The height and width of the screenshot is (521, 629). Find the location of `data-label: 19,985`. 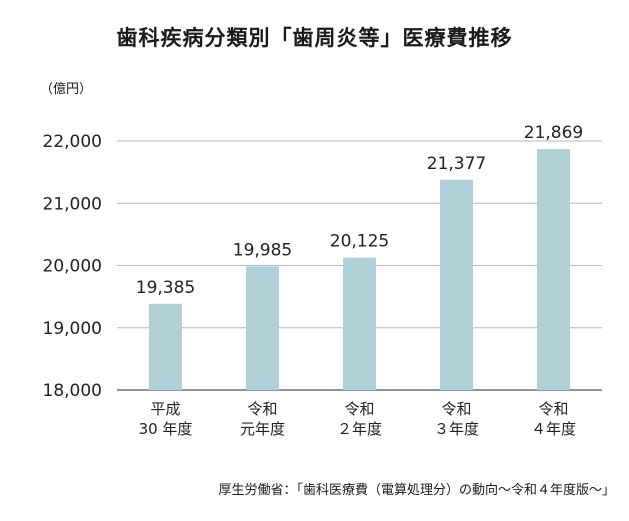

data-label: 19,985 is located at coordinates (262, 250).